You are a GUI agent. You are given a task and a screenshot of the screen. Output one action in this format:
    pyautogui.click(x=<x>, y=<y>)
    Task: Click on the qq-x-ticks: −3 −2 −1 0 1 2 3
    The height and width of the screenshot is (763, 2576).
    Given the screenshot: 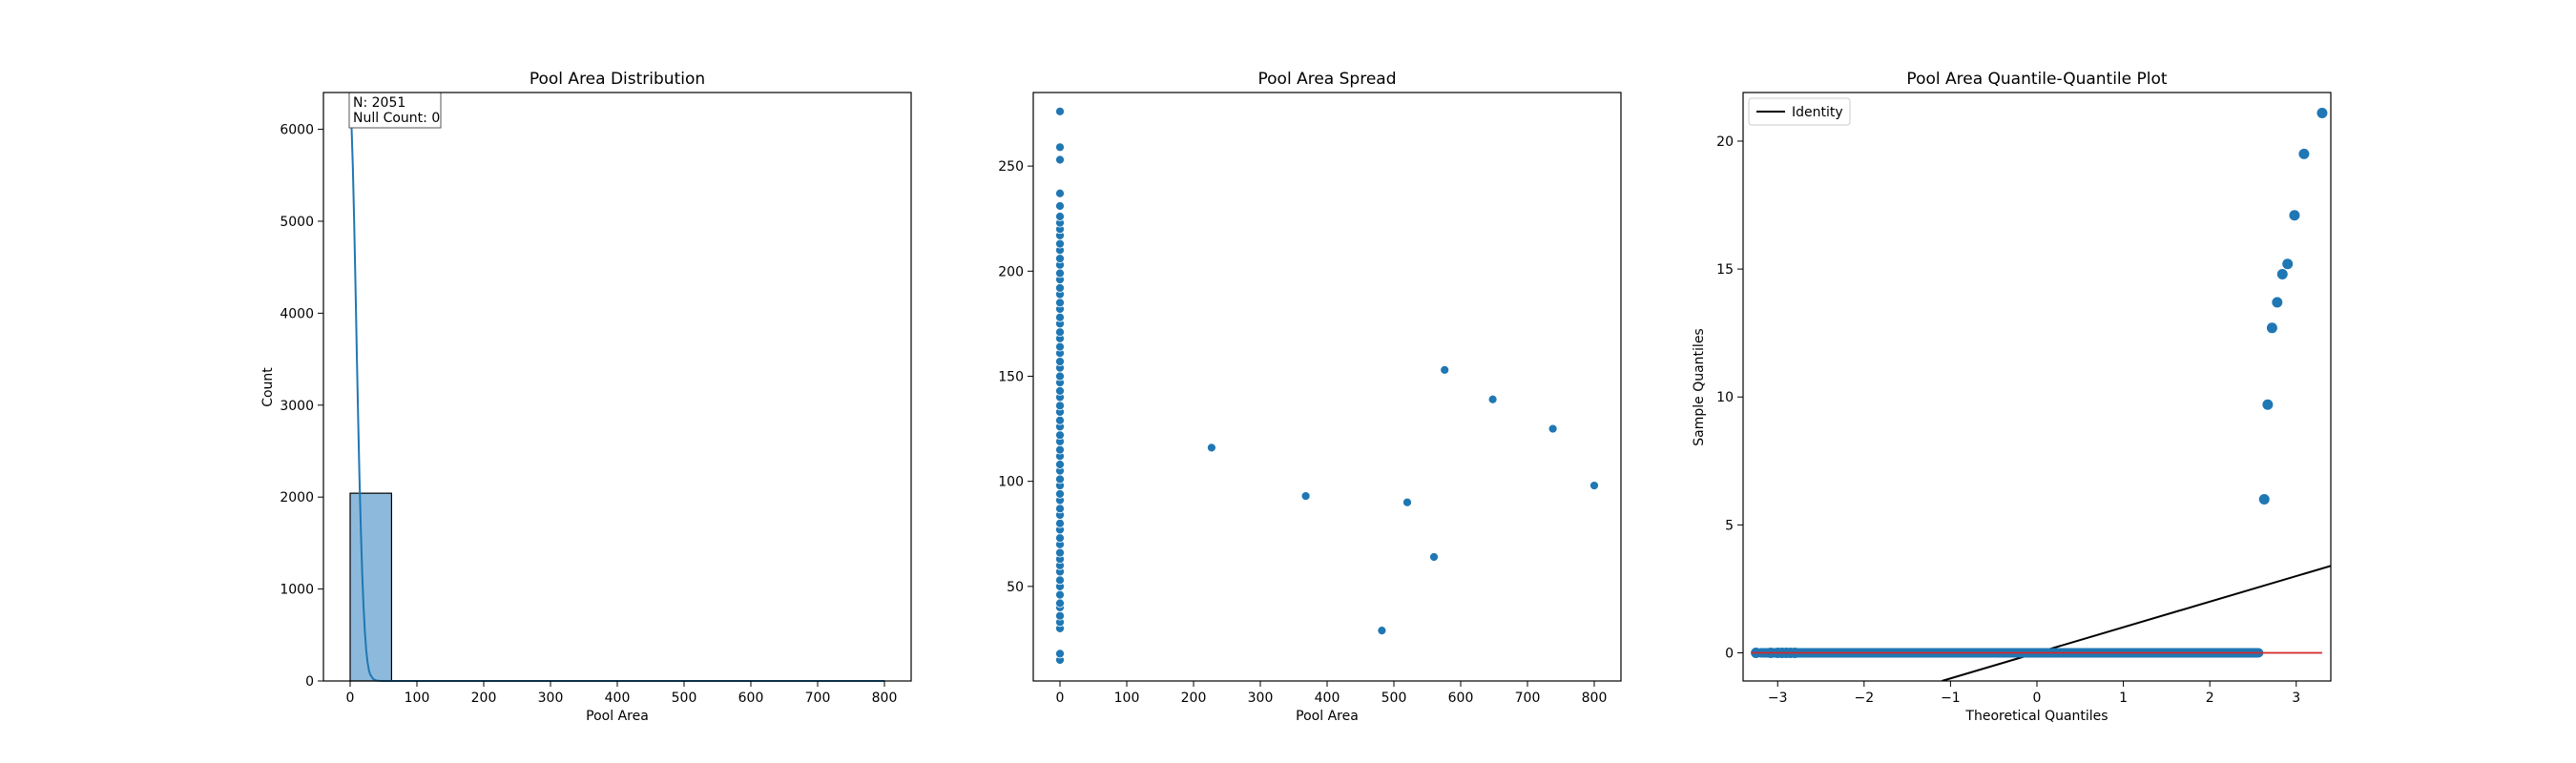 What is the action you would take?
    pyautogui.click(x=2034, y=693)
    